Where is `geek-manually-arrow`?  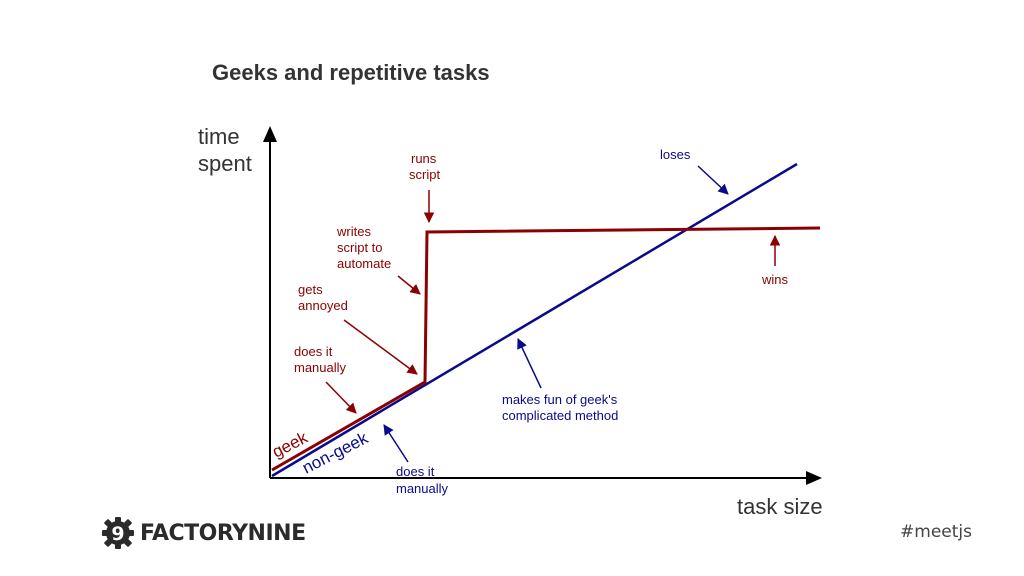 geek-manually-arrow is located at coordinates (341, 397).